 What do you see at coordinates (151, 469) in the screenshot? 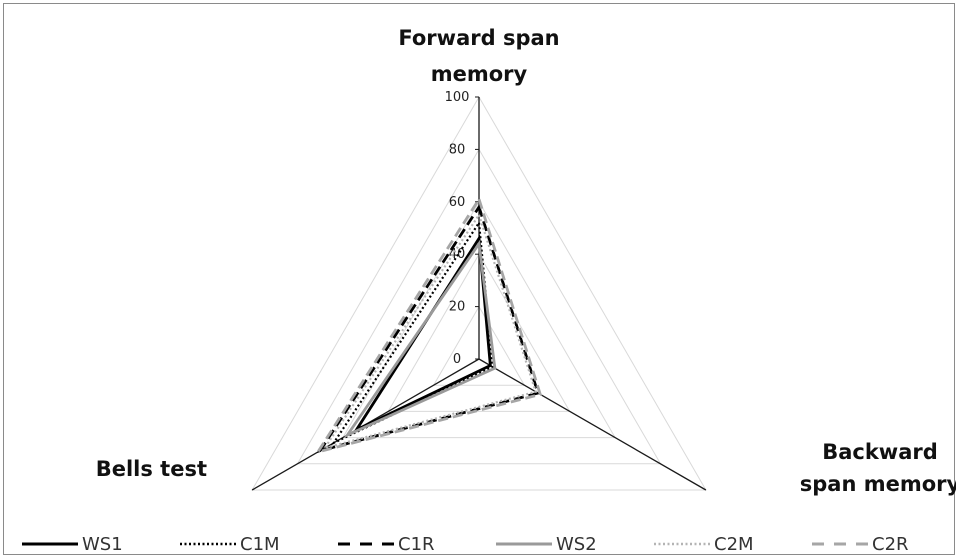
I see `axis-title-bells: Bells test` at bounding box center [151, 469].